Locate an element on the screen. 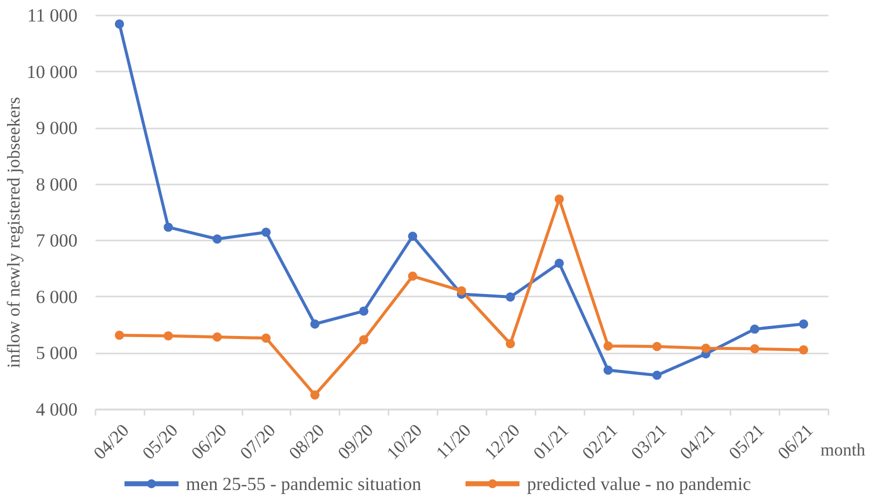  y-tick-label: 7 000 is located at coordinates (57, 242).